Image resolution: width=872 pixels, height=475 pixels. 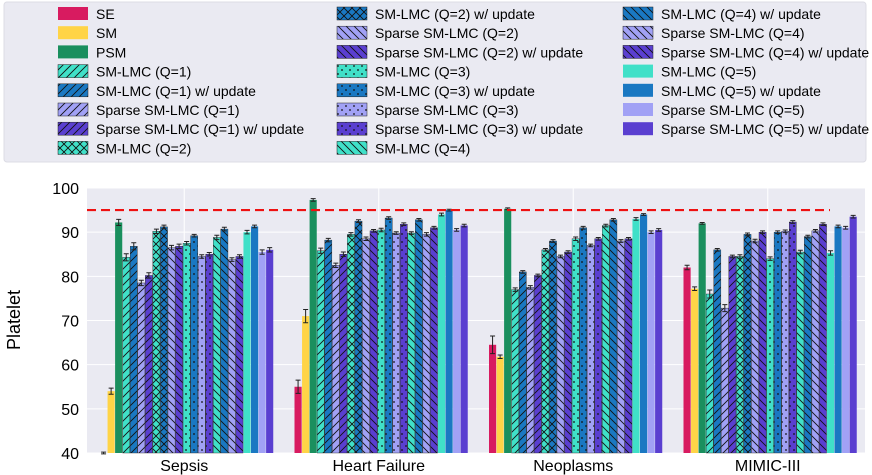 I want to click on bar-sm-lmc-q-3-sepsis, so click(x=186, y=348).